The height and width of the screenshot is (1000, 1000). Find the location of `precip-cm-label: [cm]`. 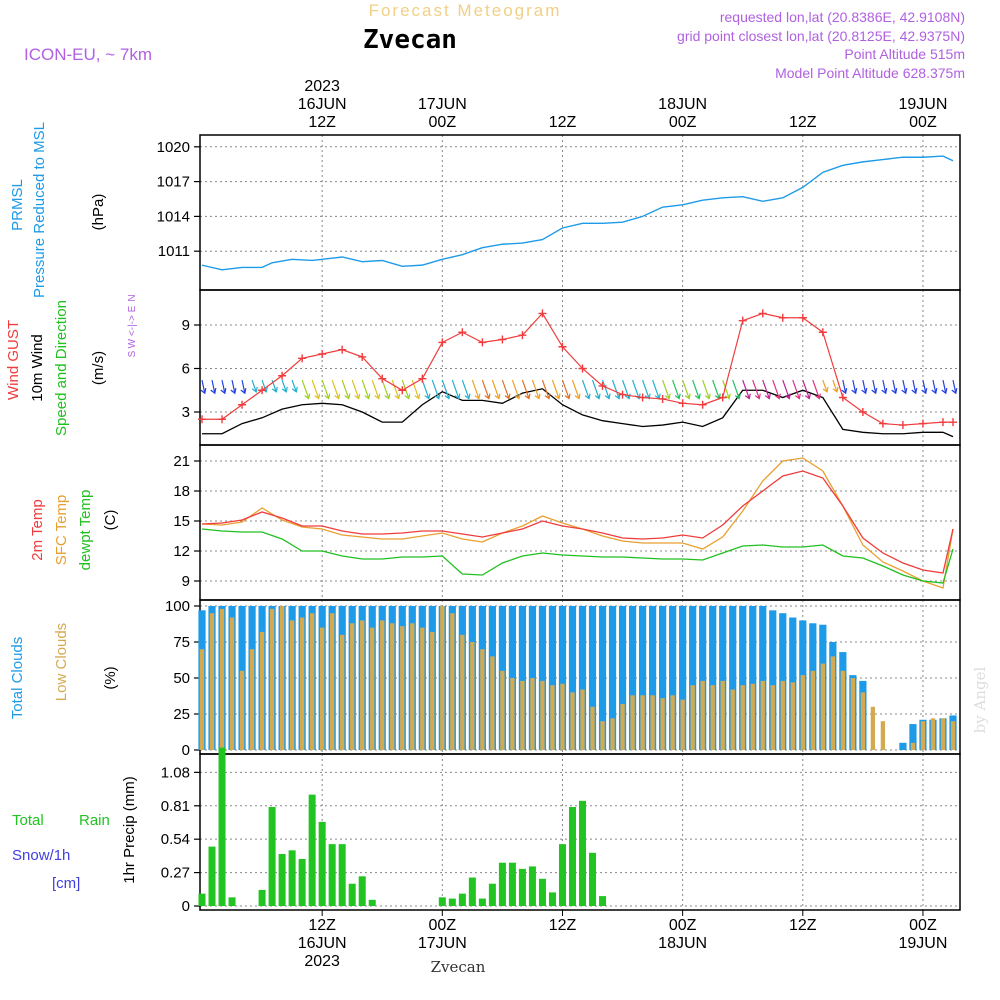

precip-cm-label: [cm] is located at coordinates (66, 883).